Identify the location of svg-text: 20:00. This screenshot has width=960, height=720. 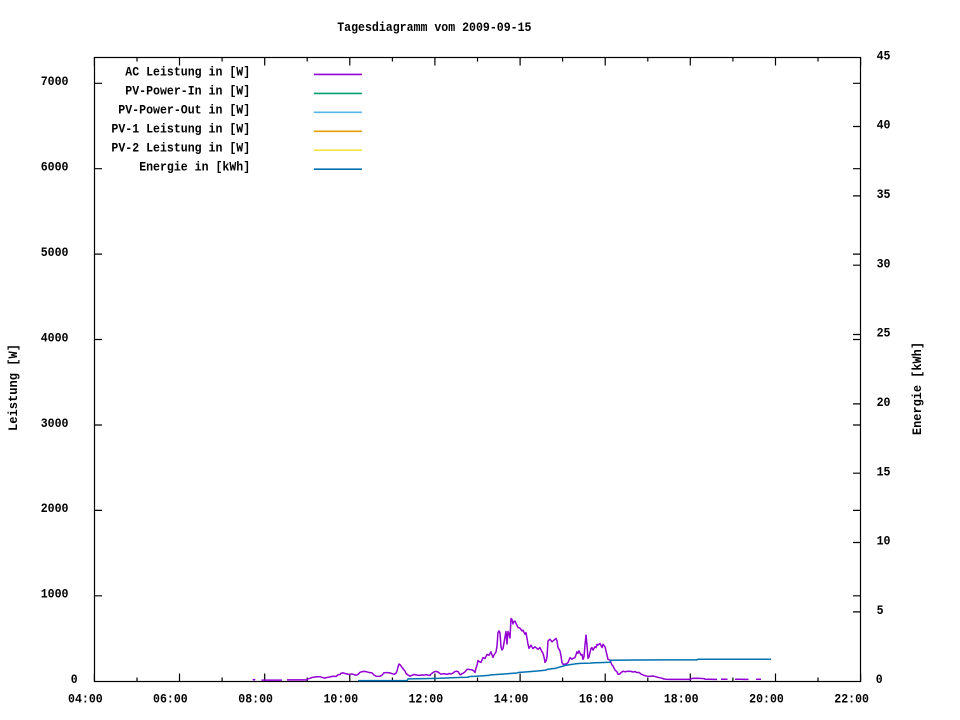
(766, 699).